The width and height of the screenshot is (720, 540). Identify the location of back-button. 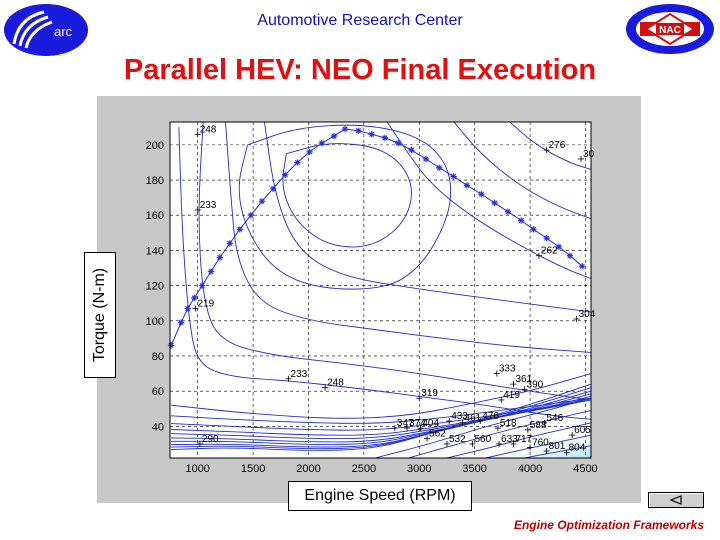
(676, 500).